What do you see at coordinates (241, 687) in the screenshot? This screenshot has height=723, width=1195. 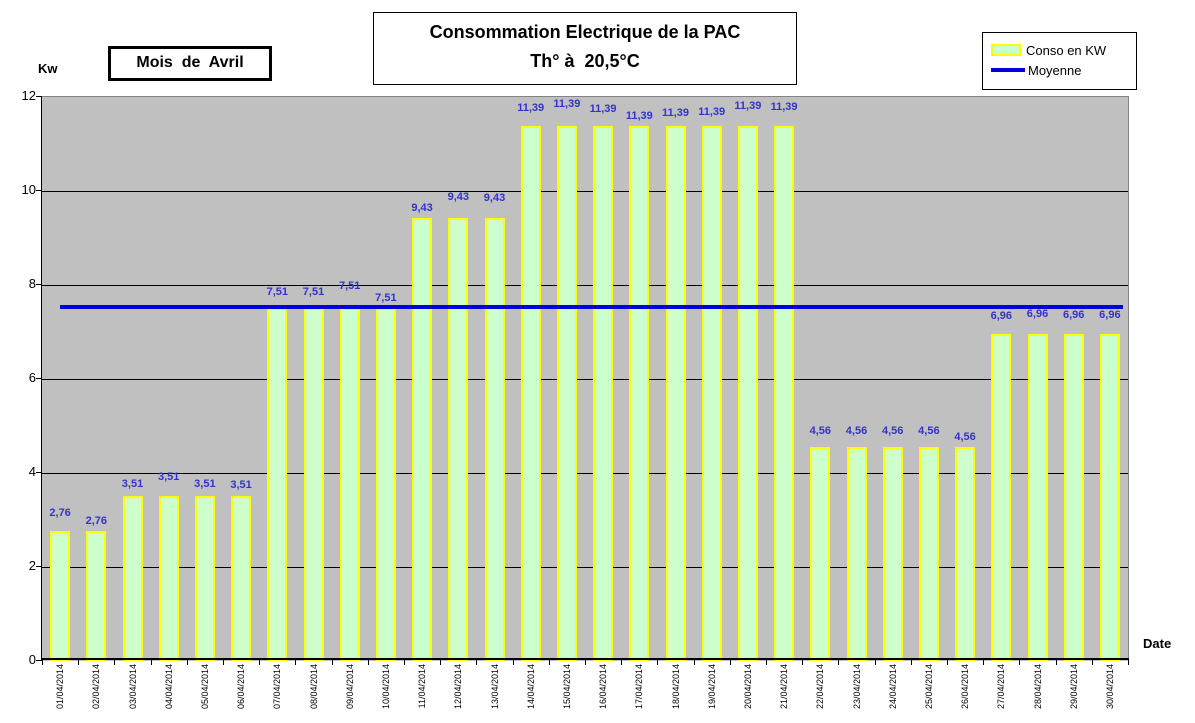 I see `x-axis-date-label: 06/04/2014` at bounding box center [241, 687].